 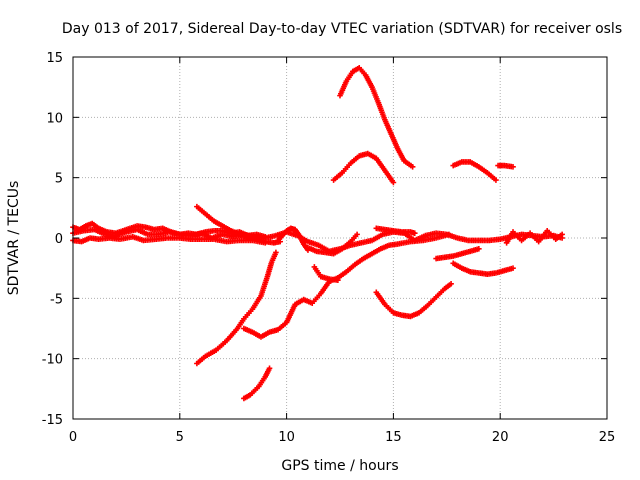 I want to click on series-track-F, so click(x=236, y=308).